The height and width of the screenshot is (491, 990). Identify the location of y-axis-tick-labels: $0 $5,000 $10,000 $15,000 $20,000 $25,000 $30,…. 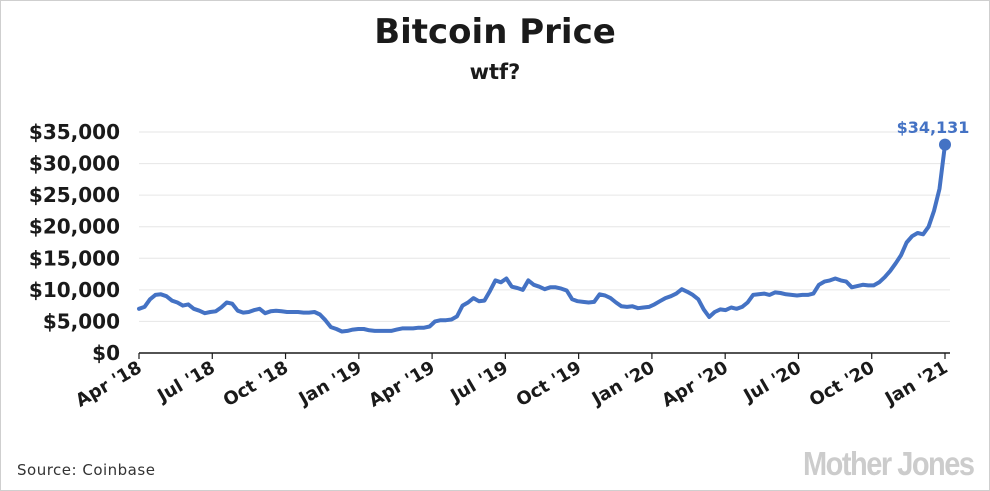
(74, 242).